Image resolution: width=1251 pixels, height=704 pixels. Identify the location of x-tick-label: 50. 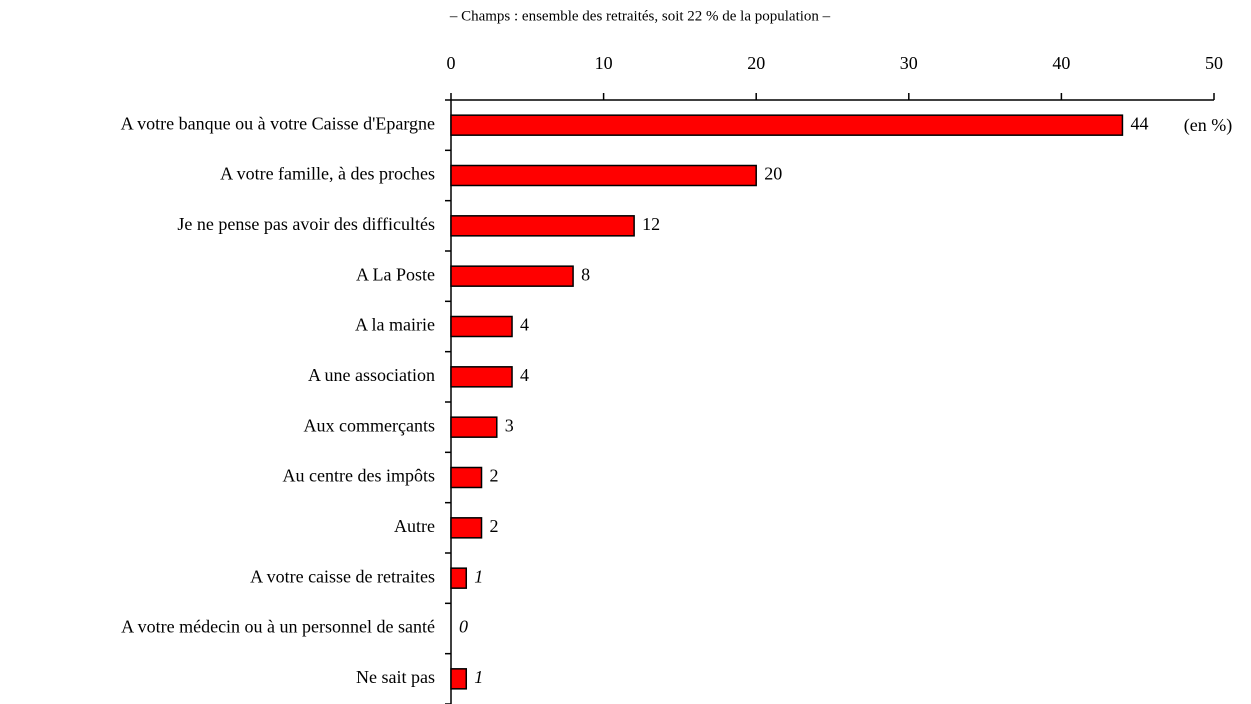
(1214, 63).